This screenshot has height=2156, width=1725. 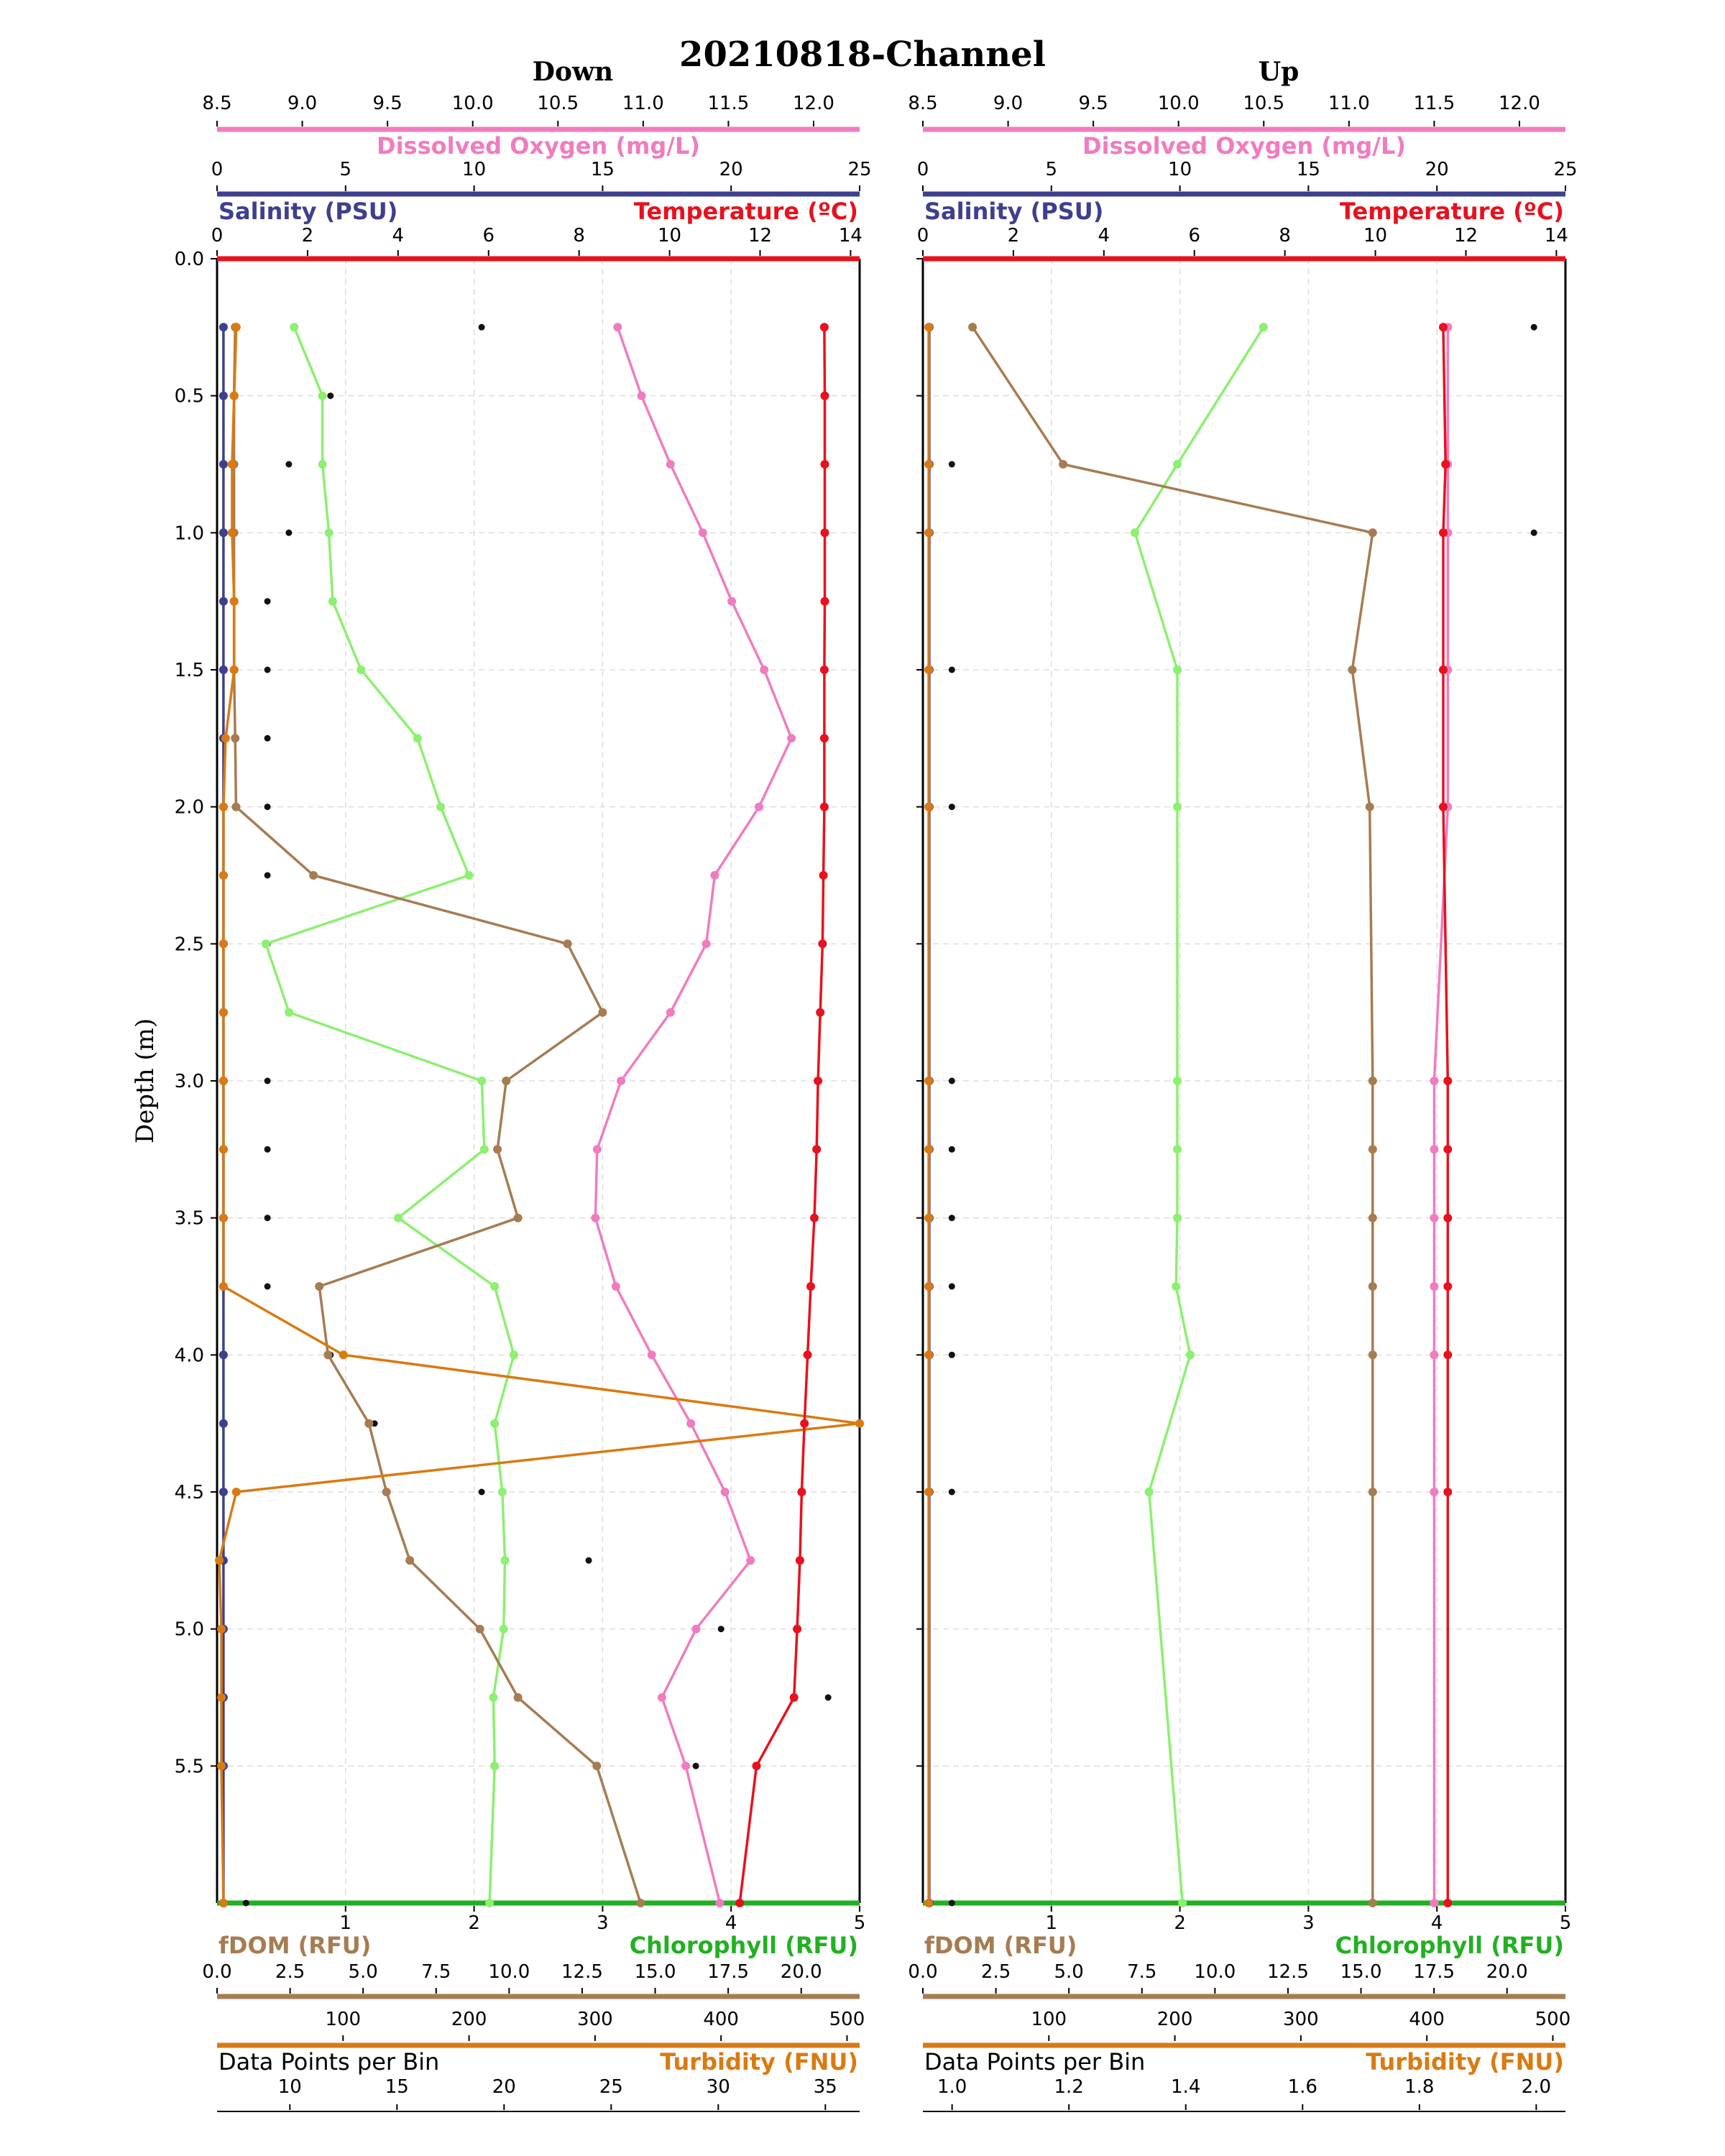 I want to click on fdom-axis-tick-label: 20.0, so click(x=1507, y=1972).